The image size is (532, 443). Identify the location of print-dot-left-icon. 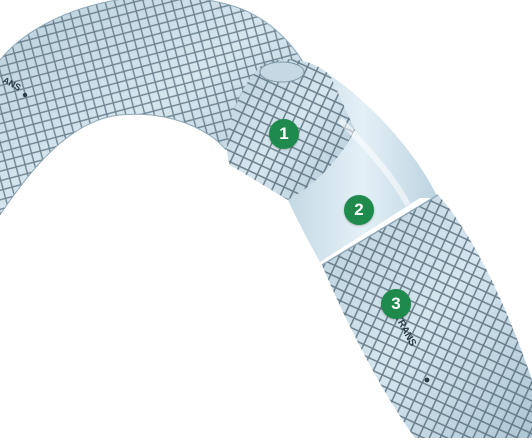
(25, 95).